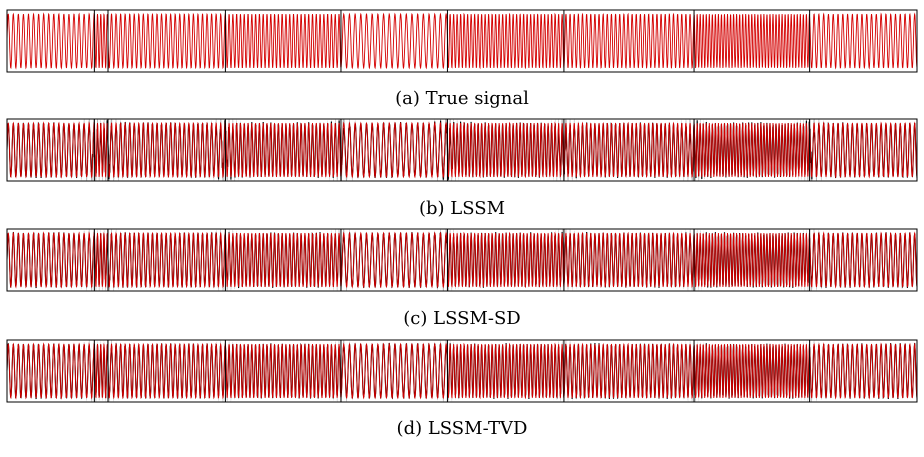 This screenshot has height=457, width=924. What do you see at coordinates (462, 98) in the screenshot?
I see `panel-1-caption: (a) True signal` at bounding box center [462, 98].